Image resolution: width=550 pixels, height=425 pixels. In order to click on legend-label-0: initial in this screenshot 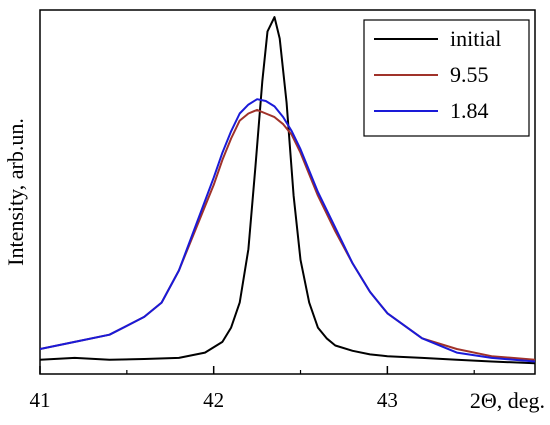, I will do `click(475, 38)`.